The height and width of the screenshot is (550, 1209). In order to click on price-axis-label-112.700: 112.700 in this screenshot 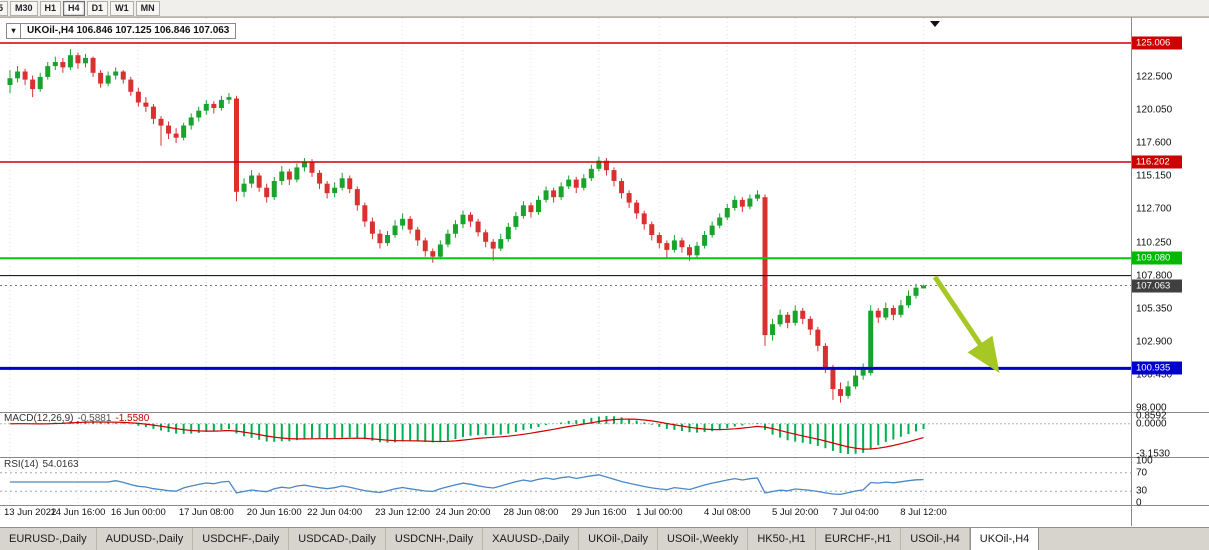, I will do `click(1154, 209)`.